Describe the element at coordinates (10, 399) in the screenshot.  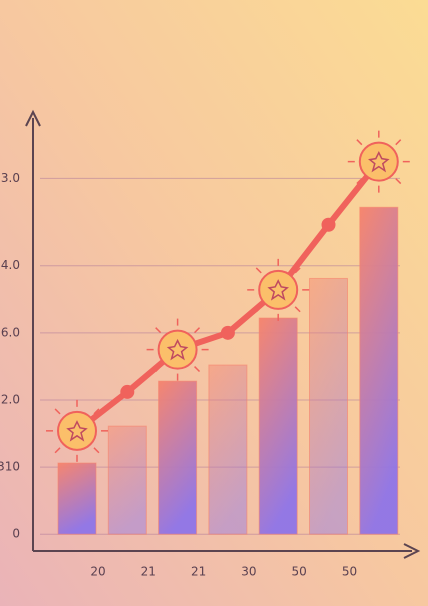
I see `y-tick-label: 2.0` at that location.